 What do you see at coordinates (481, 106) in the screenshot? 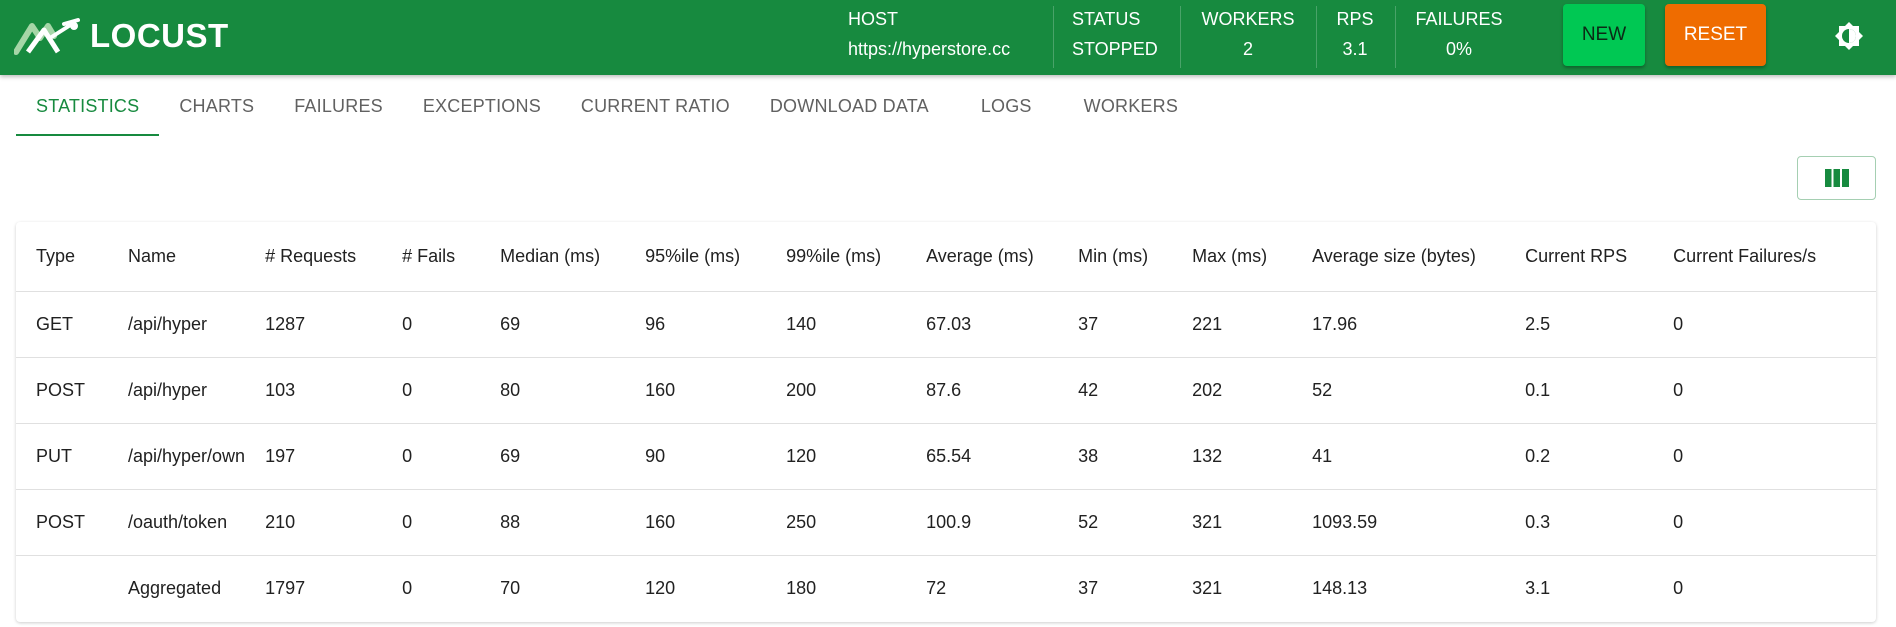
I see `tab-exceptions: EXCEPTIONS` at bounding box center [481, 106].